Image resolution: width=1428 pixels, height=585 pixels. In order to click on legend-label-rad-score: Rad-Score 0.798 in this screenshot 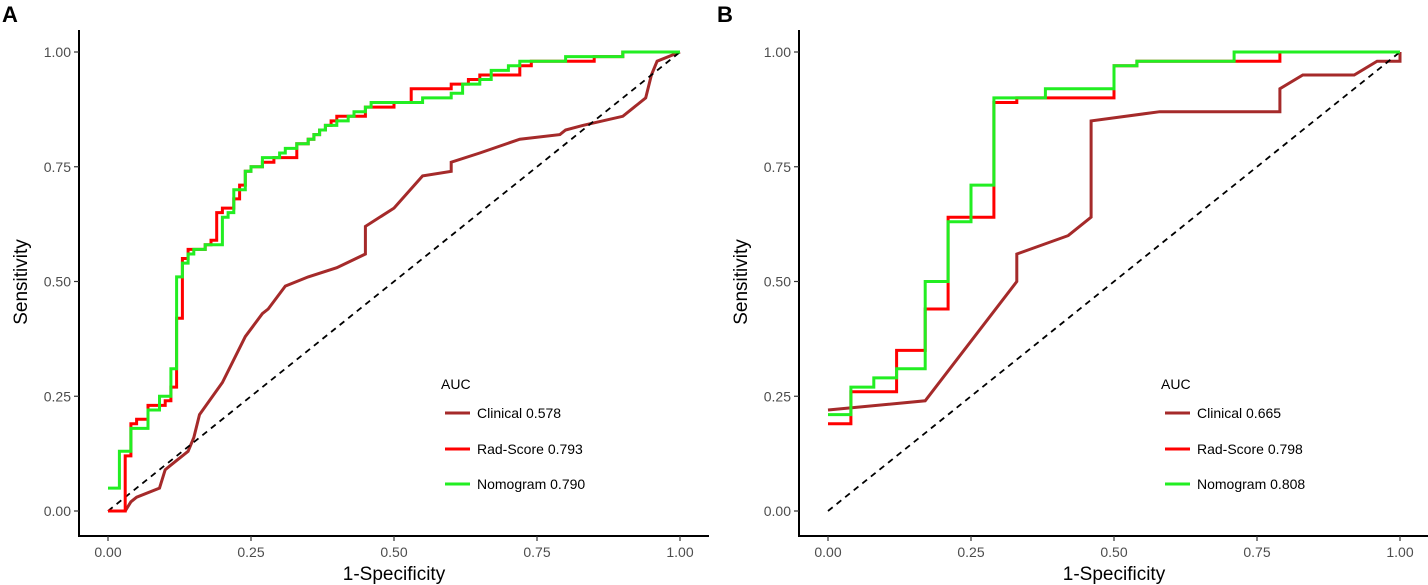, I will do `click(1250, 449)`.